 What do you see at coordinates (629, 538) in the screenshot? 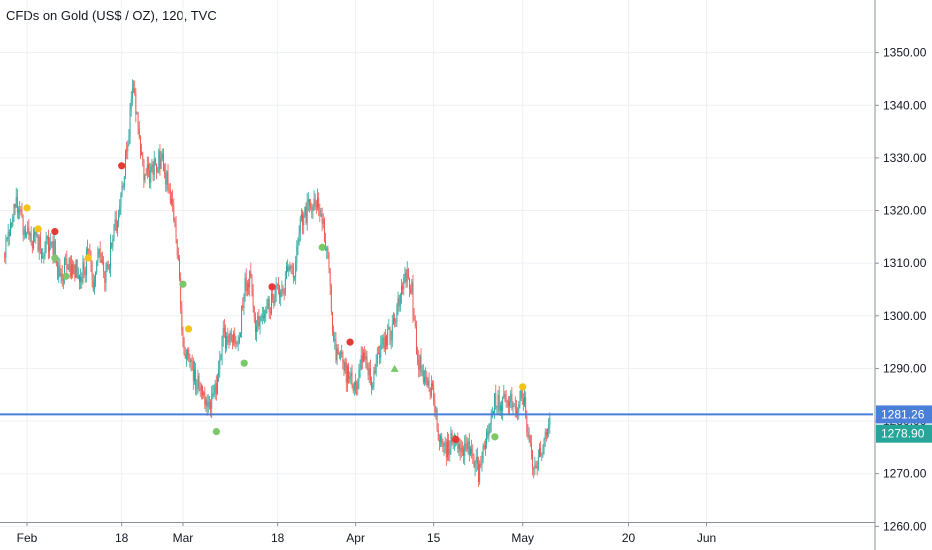
I see `x-tick-label: 20` at bounding box center [629, 538].